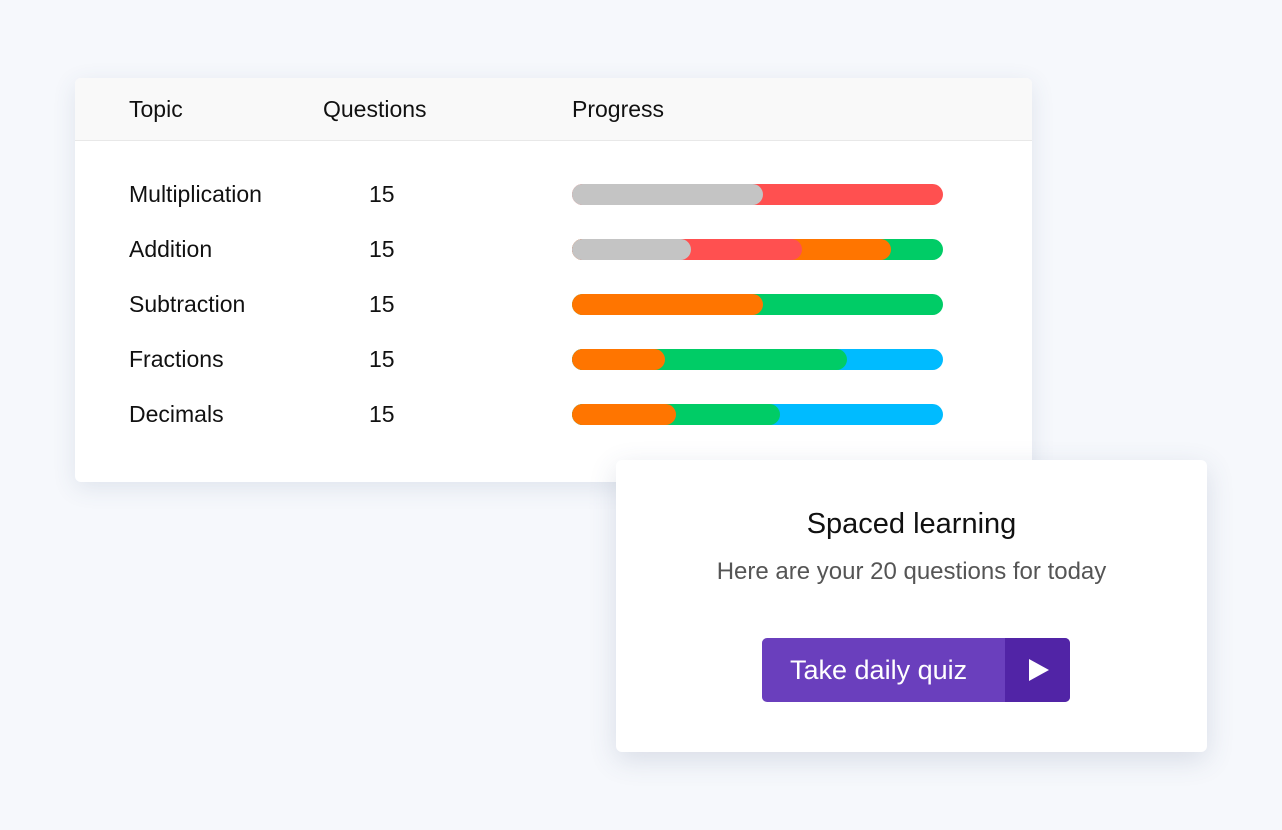 Image resolution: width=1282 pixels, height=830 pixels. Describe the element at coordinates (553, 194) in the screenshot. I see `table-row: Multiplication 15` at that location.